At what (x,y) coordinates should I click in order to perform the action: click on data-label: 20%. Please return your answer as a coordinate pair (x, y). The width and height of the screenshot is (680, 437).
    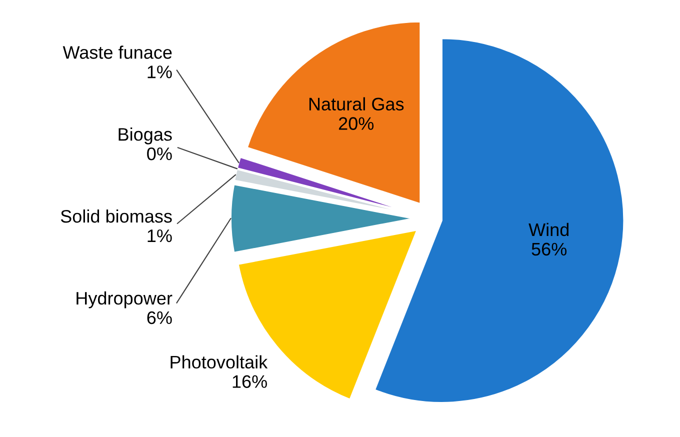
    Looking at the image, I should click on (356, 123).